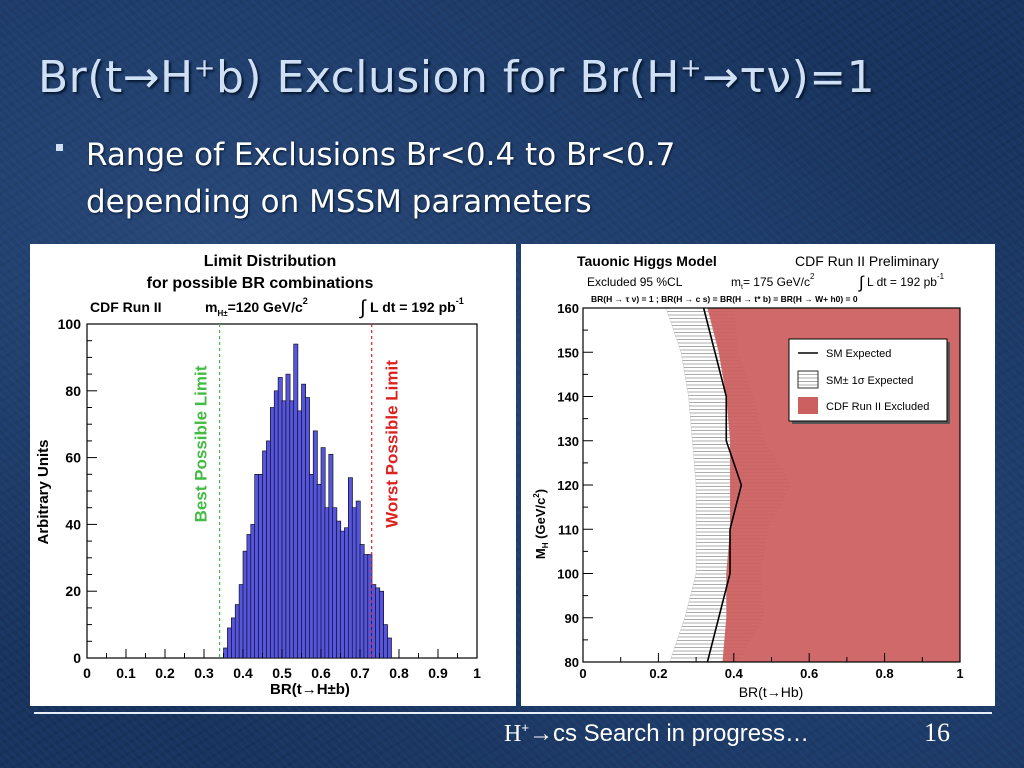 The width and height of the screenshot is (1024, 768). I want to click on y-tick-label: 40, so click(73, 524).